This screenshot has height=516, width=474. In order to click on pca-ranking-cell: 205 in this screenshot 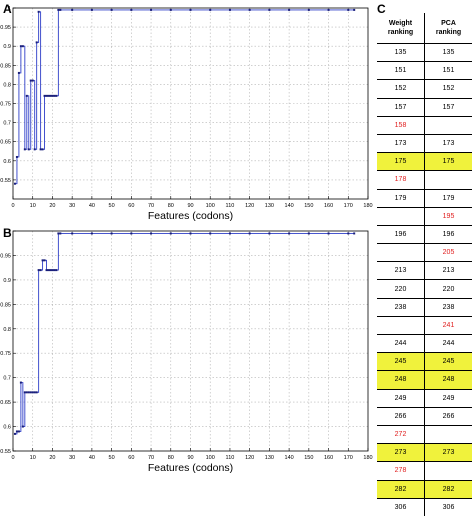, I will do `click(448, 253)`.